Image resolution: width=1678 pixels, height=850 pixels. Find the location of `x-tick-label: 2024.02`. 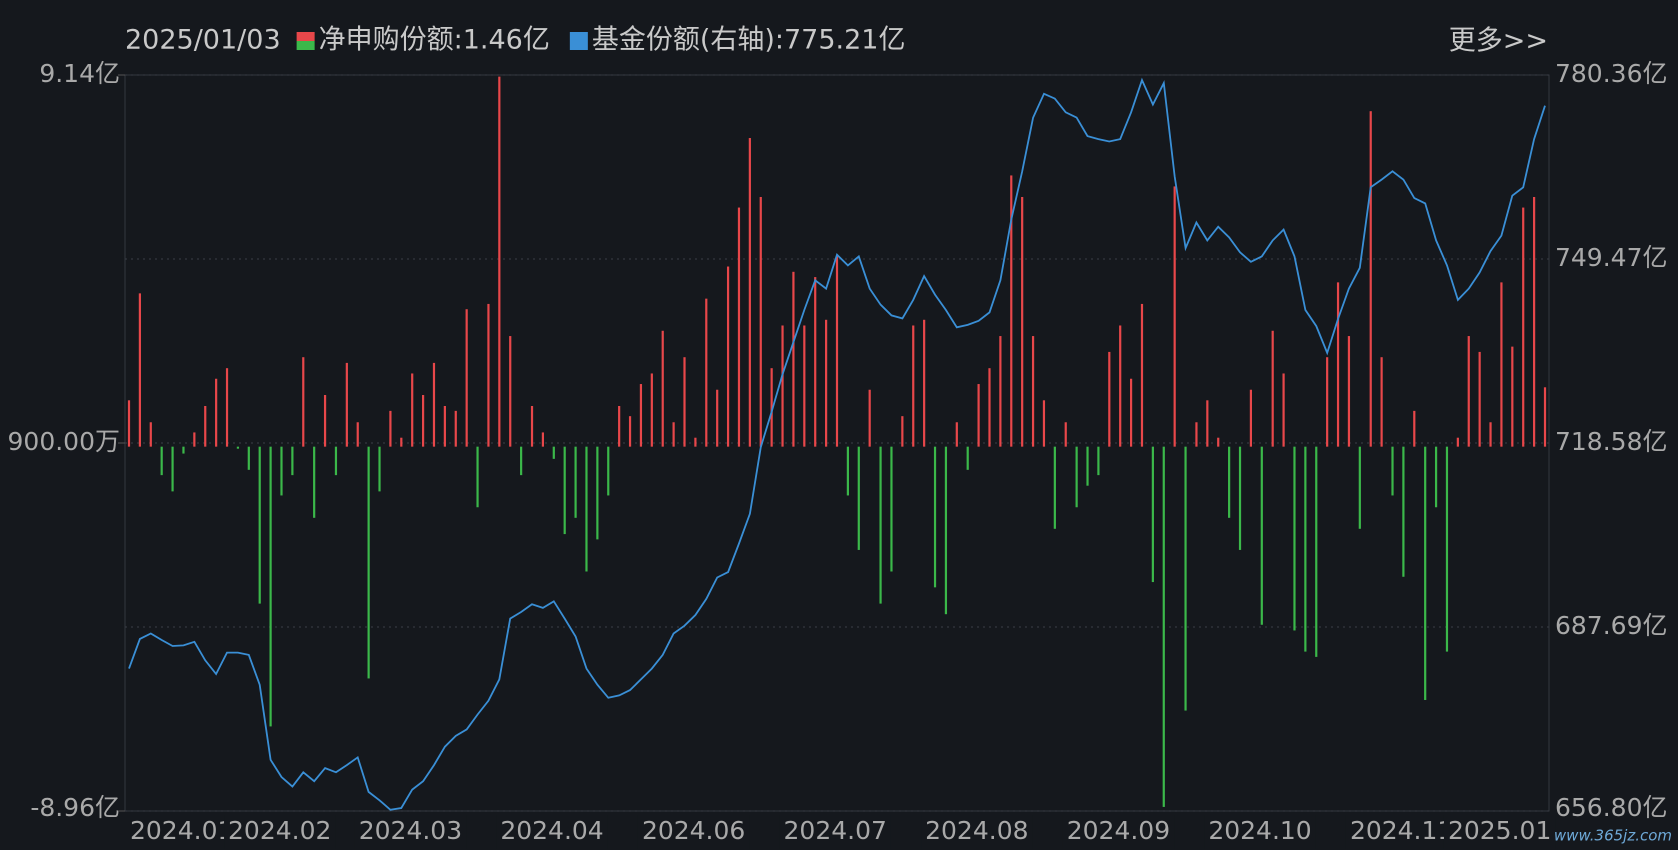

x-tick-label: 2024.02 is located at coordinates (279, 830).